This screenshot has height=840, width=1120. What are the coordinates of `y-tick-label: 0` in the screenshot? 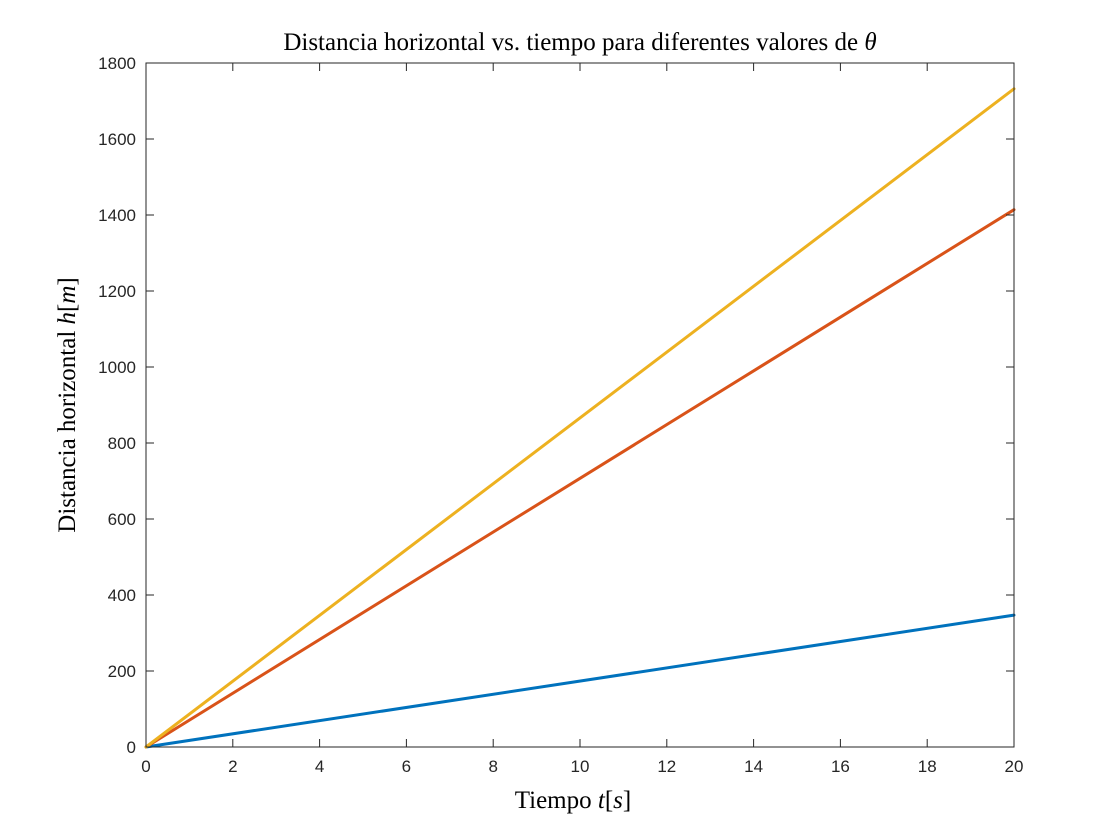 It's located at (131, 747).